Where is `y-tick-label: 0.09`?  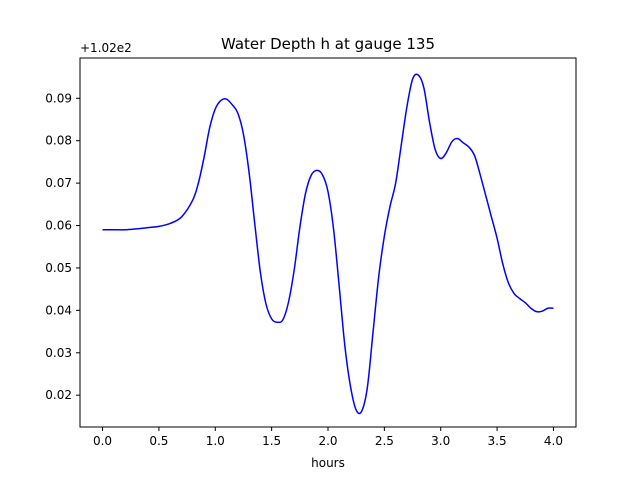
y-tick-label: 0.09 is located at coordinates (58, 98).